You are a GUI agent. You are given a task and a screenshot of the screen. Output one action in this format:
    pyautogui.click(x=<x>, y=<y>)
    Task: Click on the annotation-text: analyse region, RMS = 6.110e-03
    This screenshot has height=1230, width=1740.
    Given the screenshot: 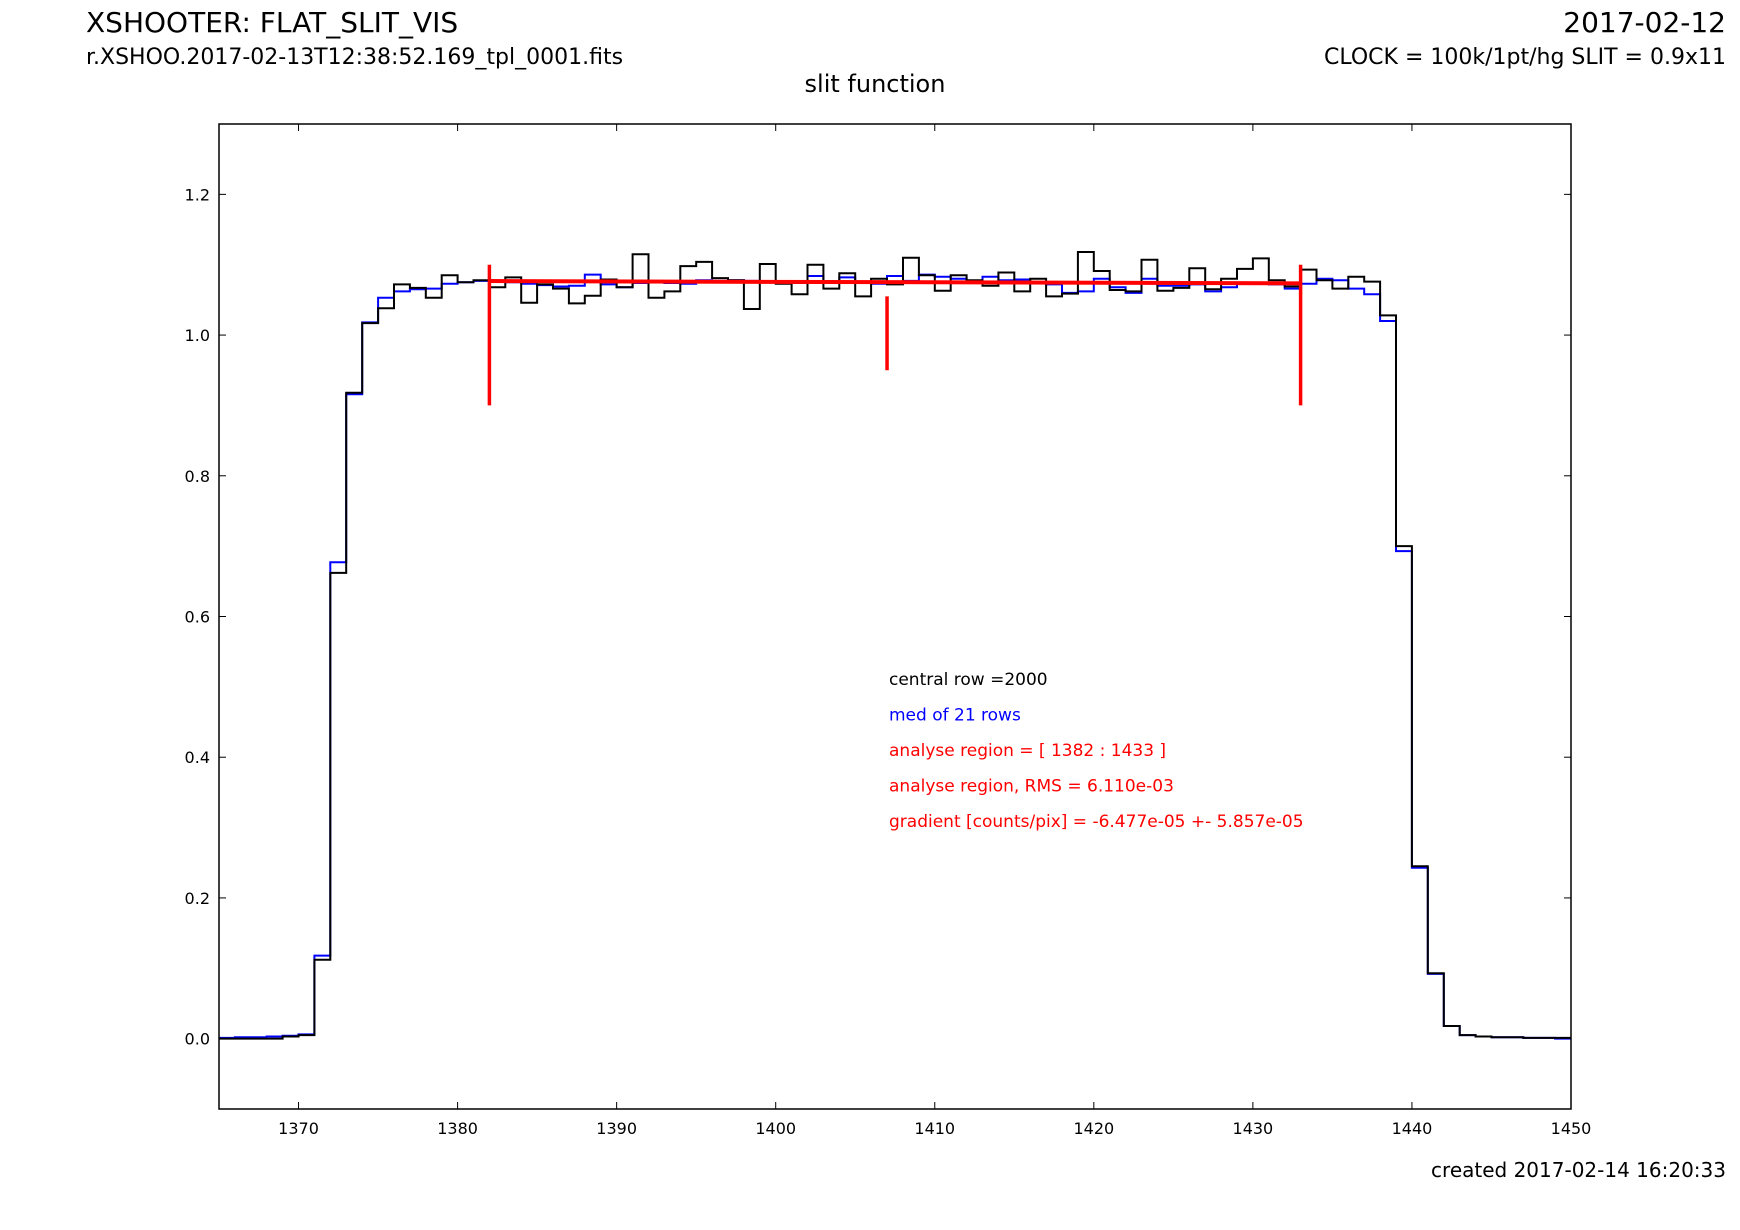 What is the action you would take?
    pyautogui.click(x=1031, y=787)
    